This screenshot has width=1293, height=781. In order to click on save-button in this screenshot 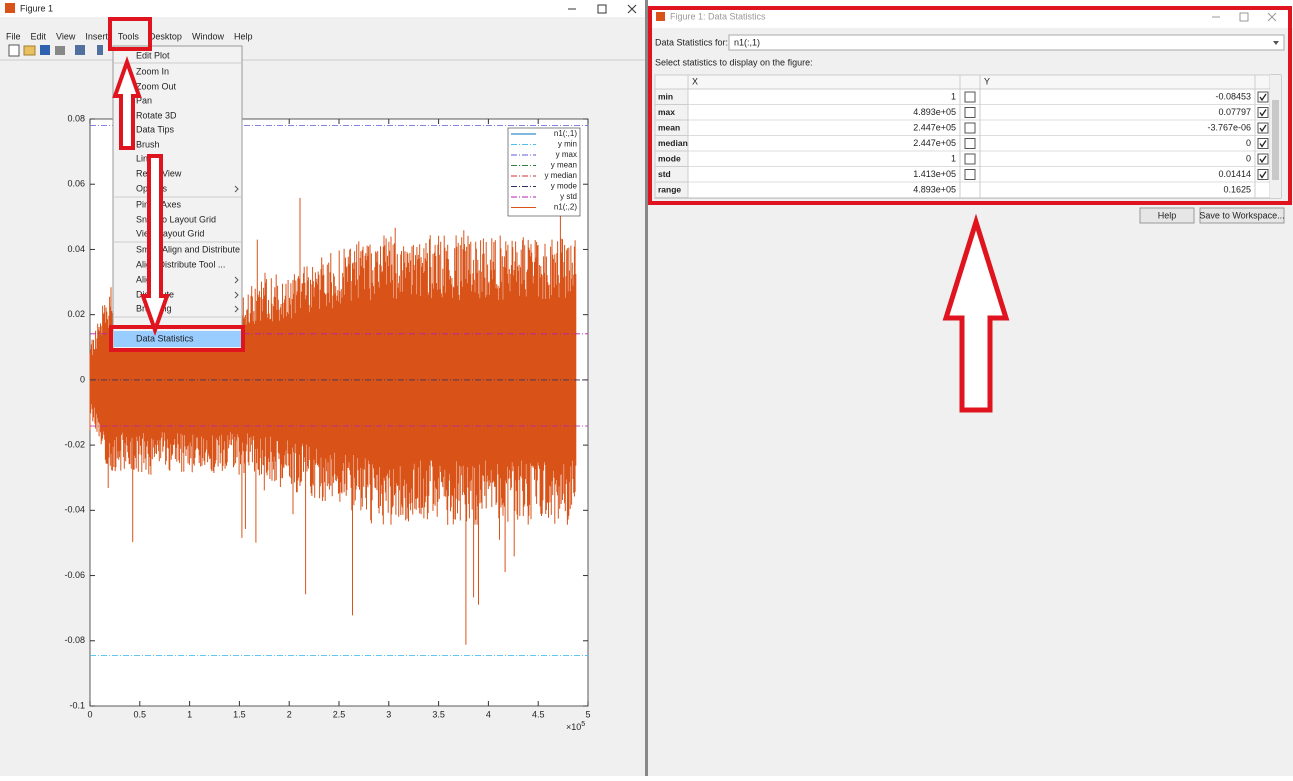, I will do `click(1242, 215)`.